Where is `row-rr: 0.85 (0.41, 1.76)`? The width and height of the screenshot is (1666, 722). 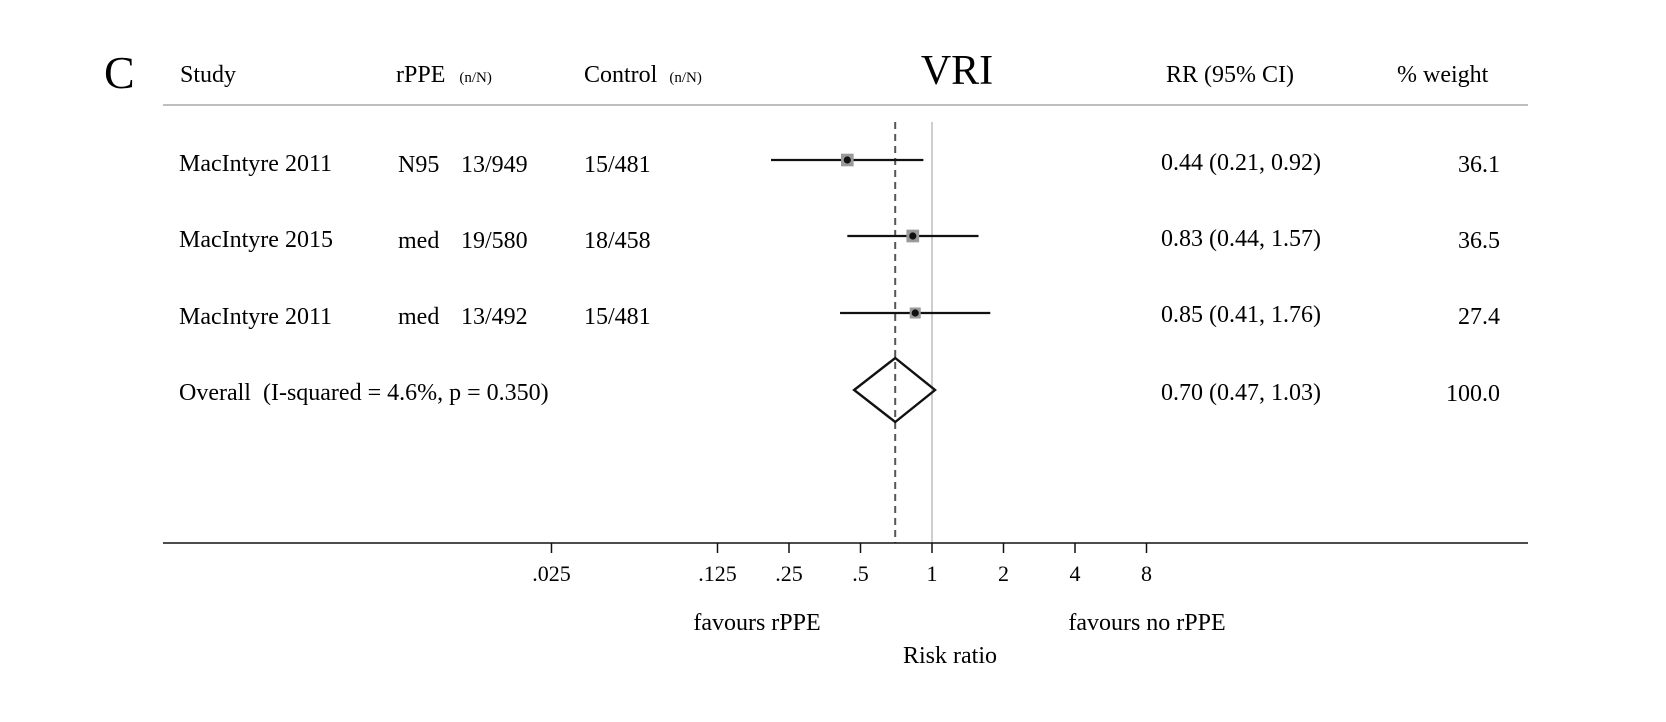 row-rr: 0.85 (0.41, 1.76) is located at coordinates (1241, 315).